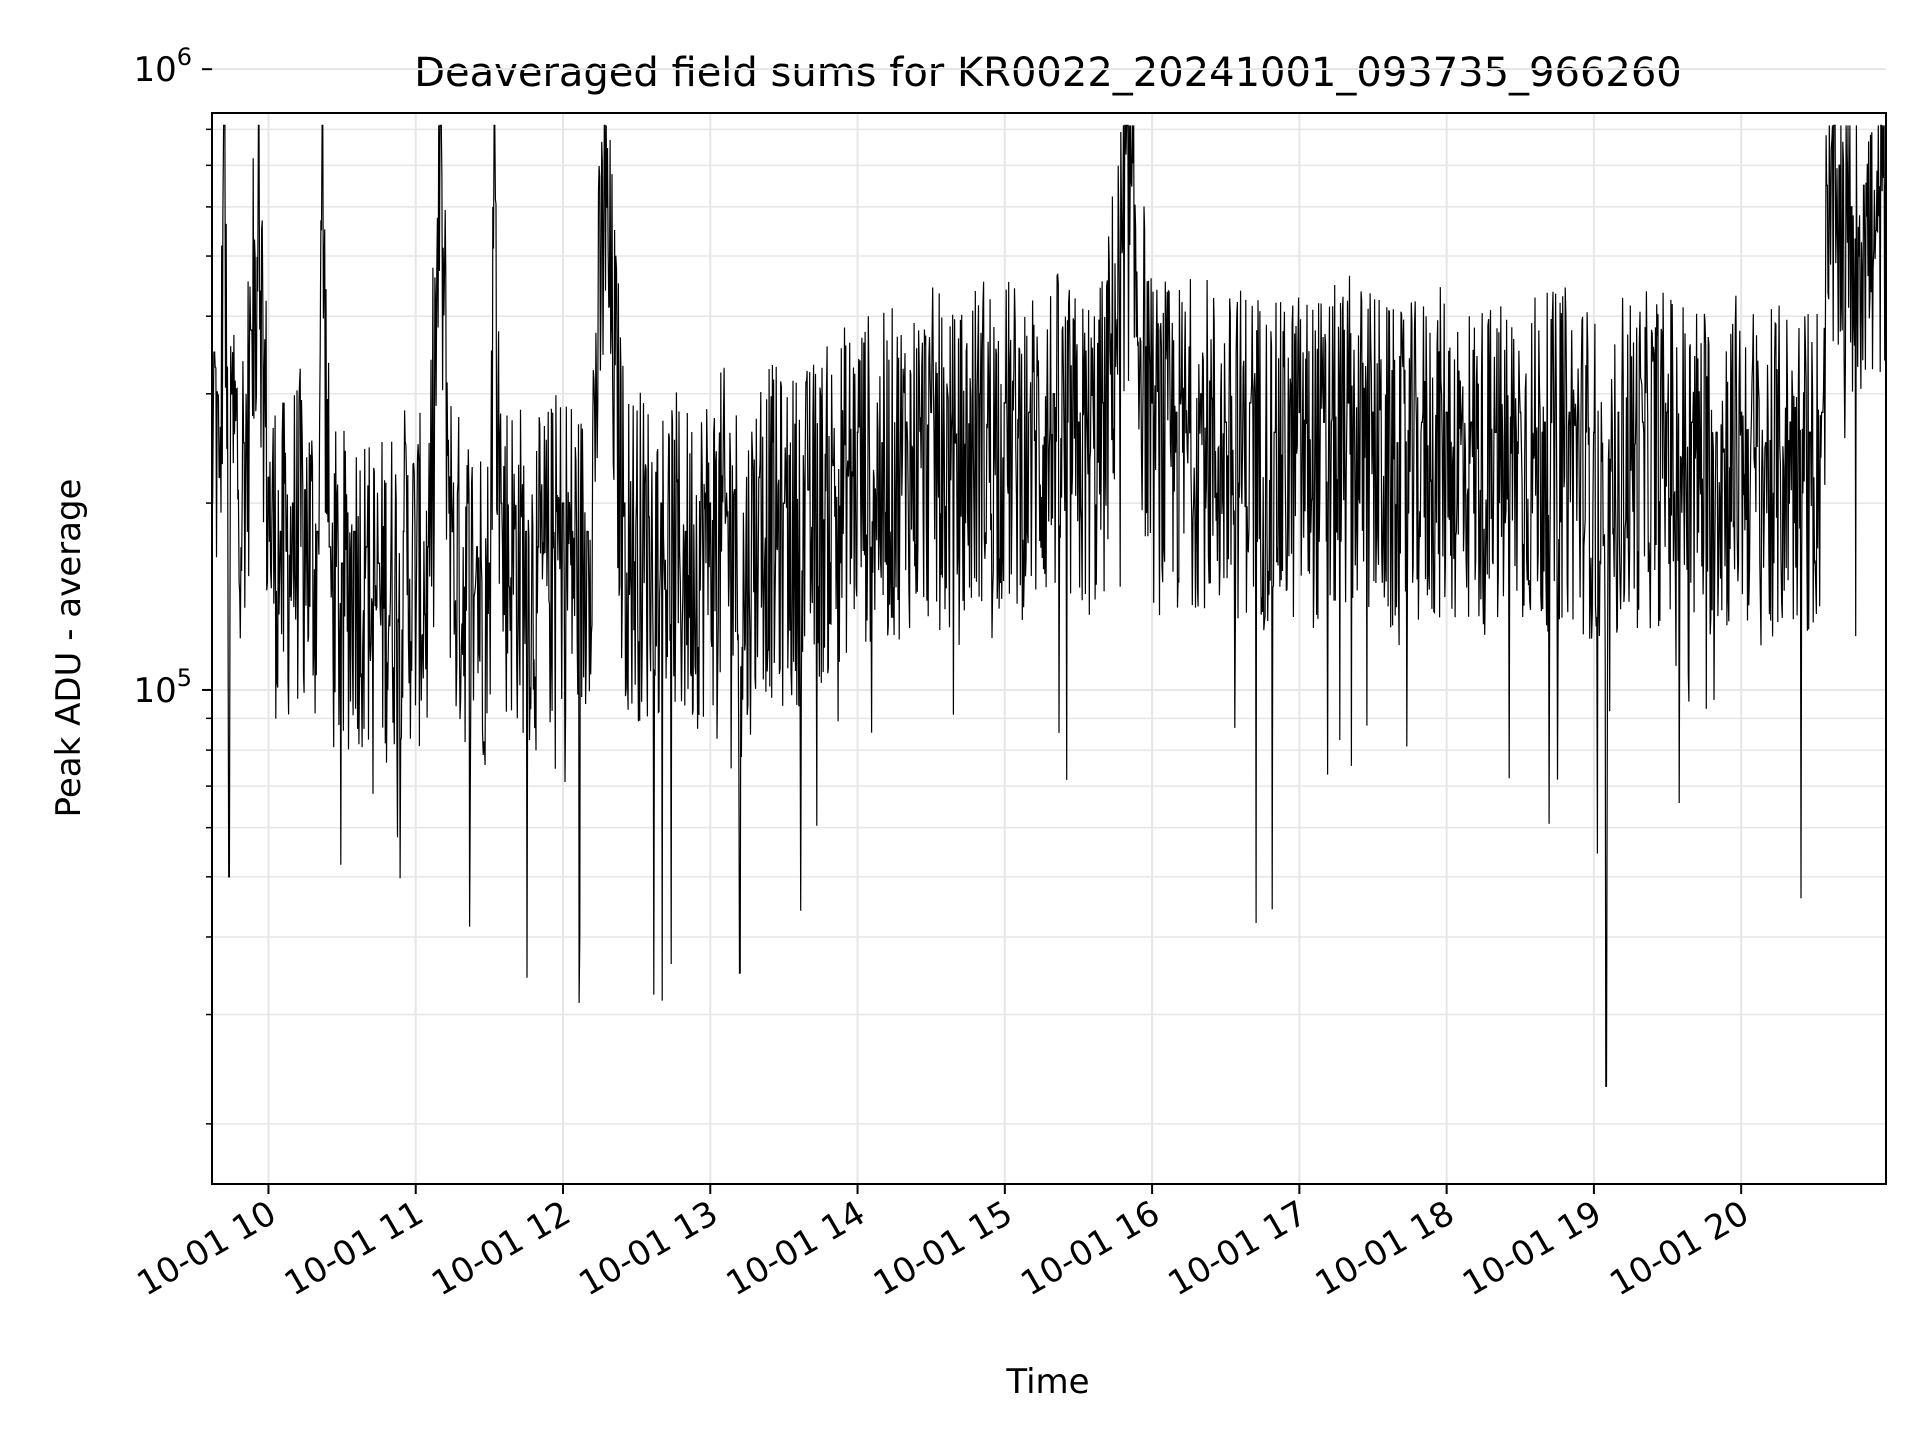 This screenshot has height=1440, width=1920. I want to click on y-tick-label: 10⁶, so click(162, 66).